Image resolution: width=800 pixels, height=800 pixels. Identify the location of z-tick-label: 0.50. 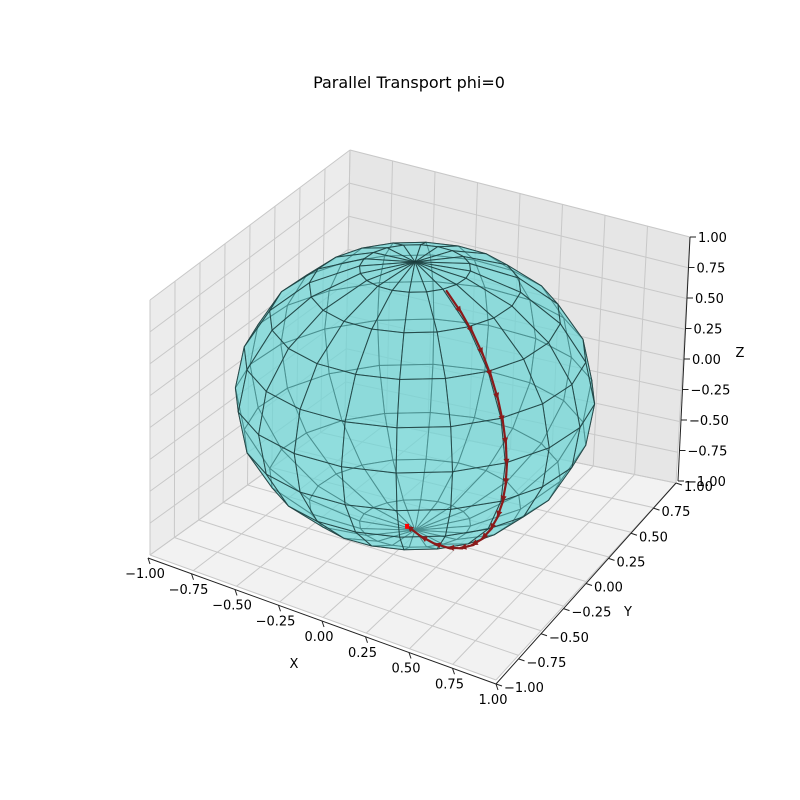
(709, 299).